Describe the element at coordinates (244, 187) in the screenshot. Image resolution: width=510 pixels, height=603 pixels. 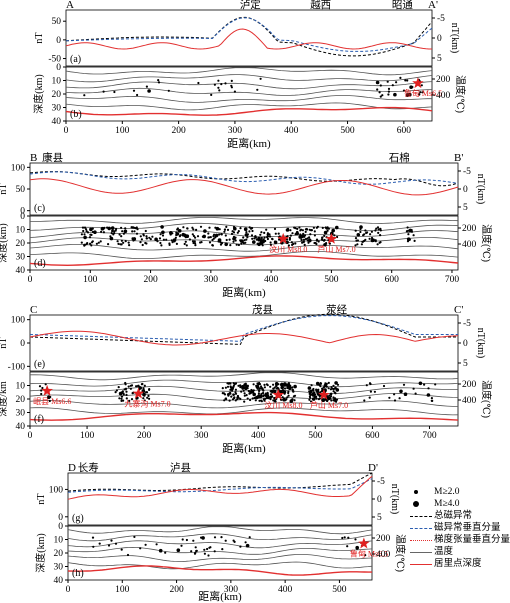
I see `gradient-anomaly-curve` at that location.